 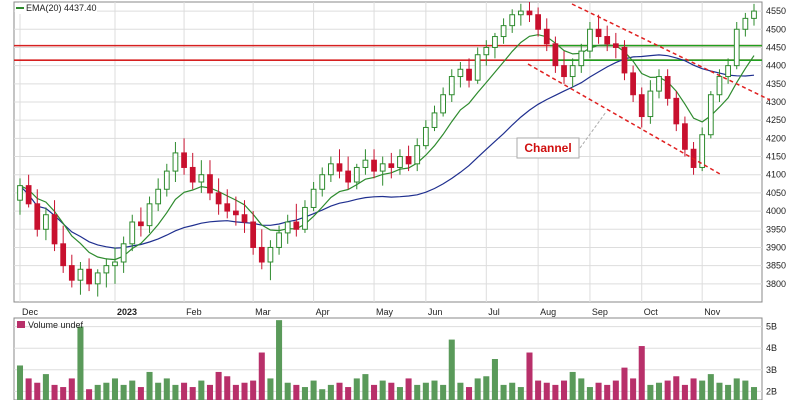 What do you see at coordinates (776, 29) in the screenshot?
I see `price-y-tick: 4500` at bounding box center [776, 29].